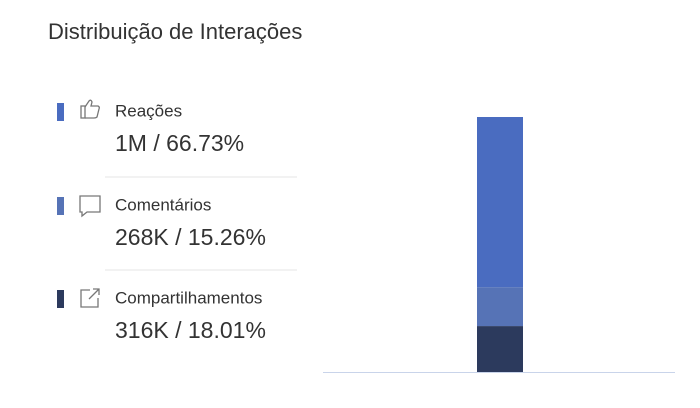  I want to click on icon-like, so click(90, 109).